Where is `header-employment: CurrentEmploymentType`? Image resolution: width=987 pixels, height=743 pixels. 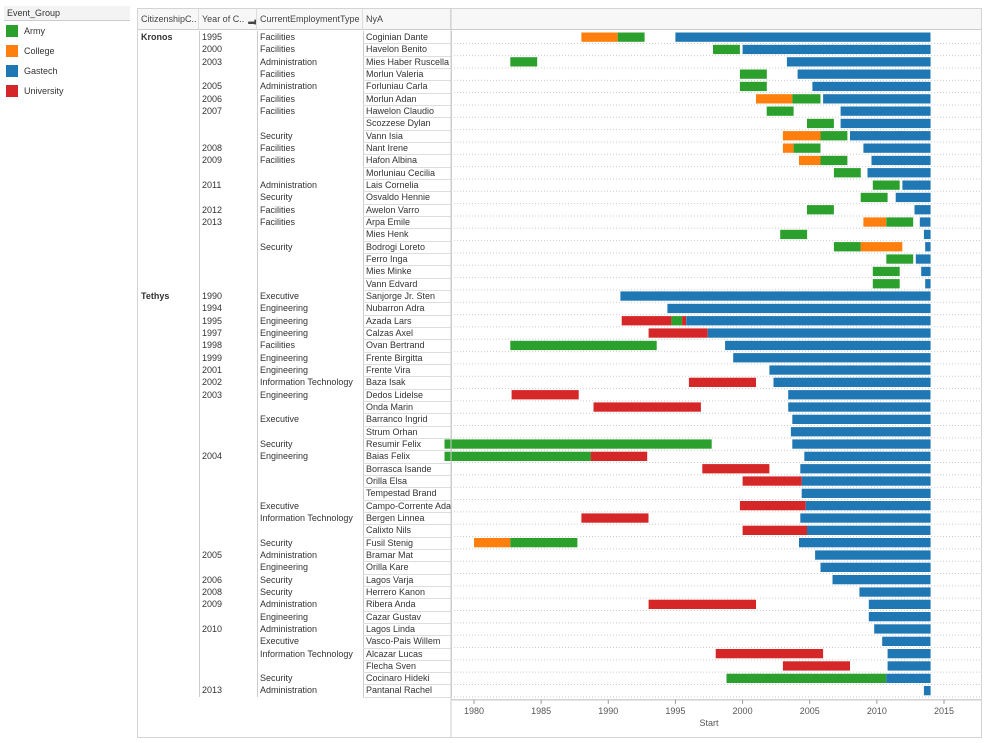 header-employment: CurrentEmploymentType is located at coordinates (310, 19).